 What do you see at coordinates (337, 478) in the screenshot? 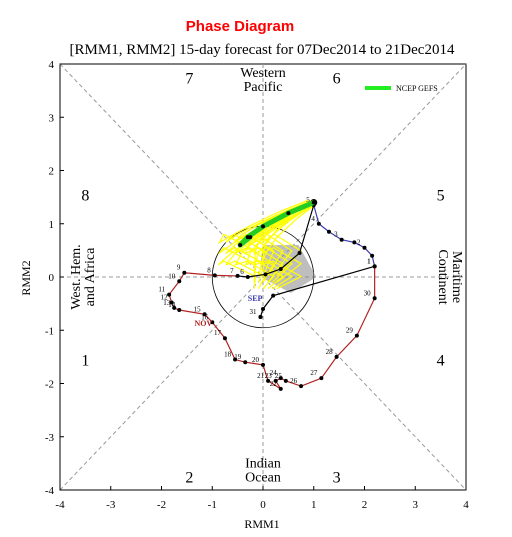
I see `phase-number-3: 3` at bounding box center [337, 478].